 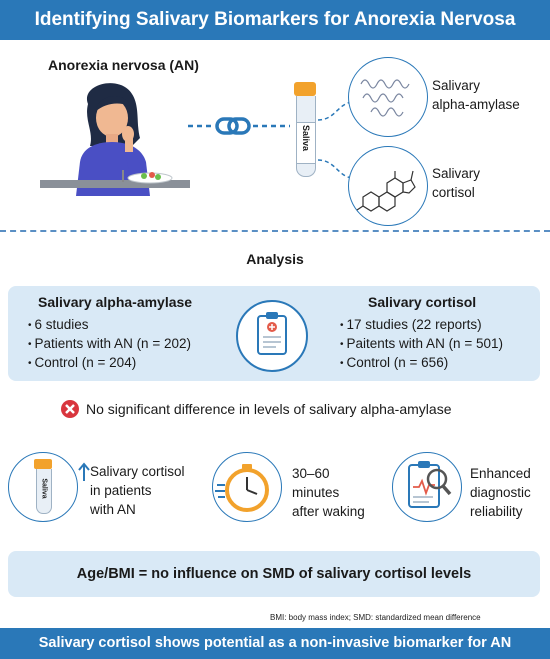 I want to click on list-item: Control (n = 656), so click(x=421, y=363).